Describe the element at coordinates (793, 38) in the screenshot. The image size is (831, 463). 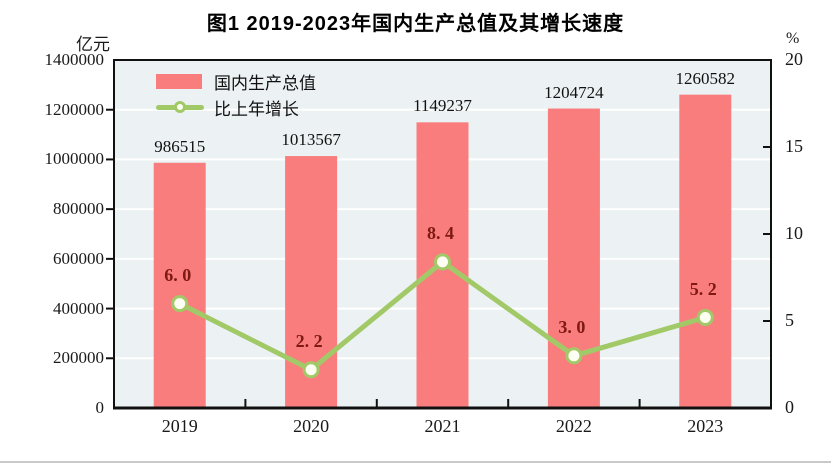
I see `right-axis-unit: %` at that location.